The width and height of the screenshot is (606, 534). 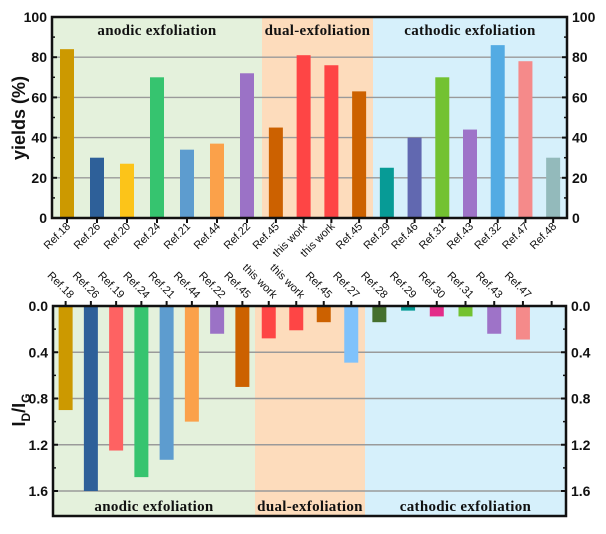 I want to click on y-tick-label-left: 1.6, so click(x=39, y=491).